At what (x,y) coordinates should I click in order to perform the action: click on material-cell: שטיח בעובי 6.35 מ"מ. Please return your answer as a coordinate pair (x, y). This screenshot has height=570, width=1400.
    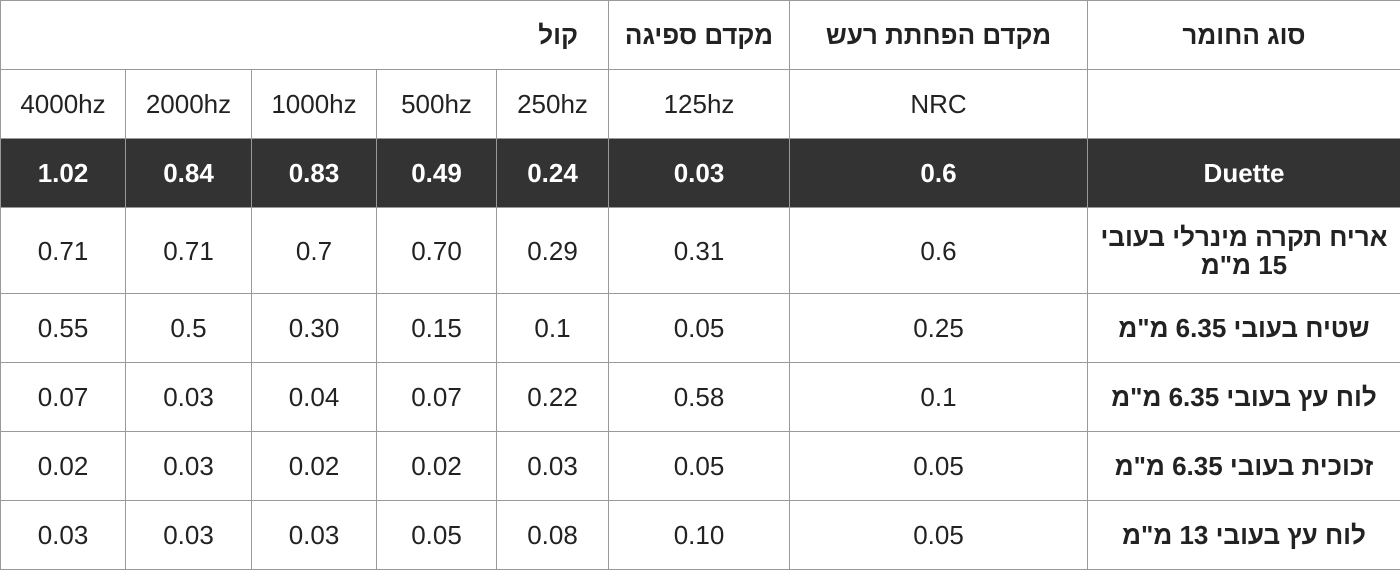
    Looking at the image, I should click on (1243, 328).